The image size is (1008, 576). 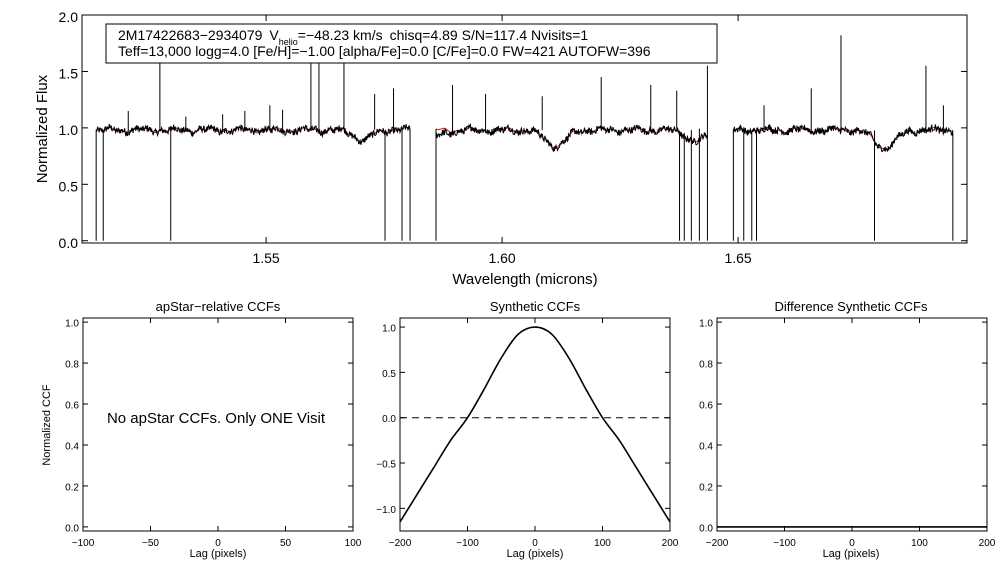 What do you see at coordinates (218, 543) in the screenshot?
I see `apstar-ccf-xtick-label: 0` at bounding box center [218, 543].